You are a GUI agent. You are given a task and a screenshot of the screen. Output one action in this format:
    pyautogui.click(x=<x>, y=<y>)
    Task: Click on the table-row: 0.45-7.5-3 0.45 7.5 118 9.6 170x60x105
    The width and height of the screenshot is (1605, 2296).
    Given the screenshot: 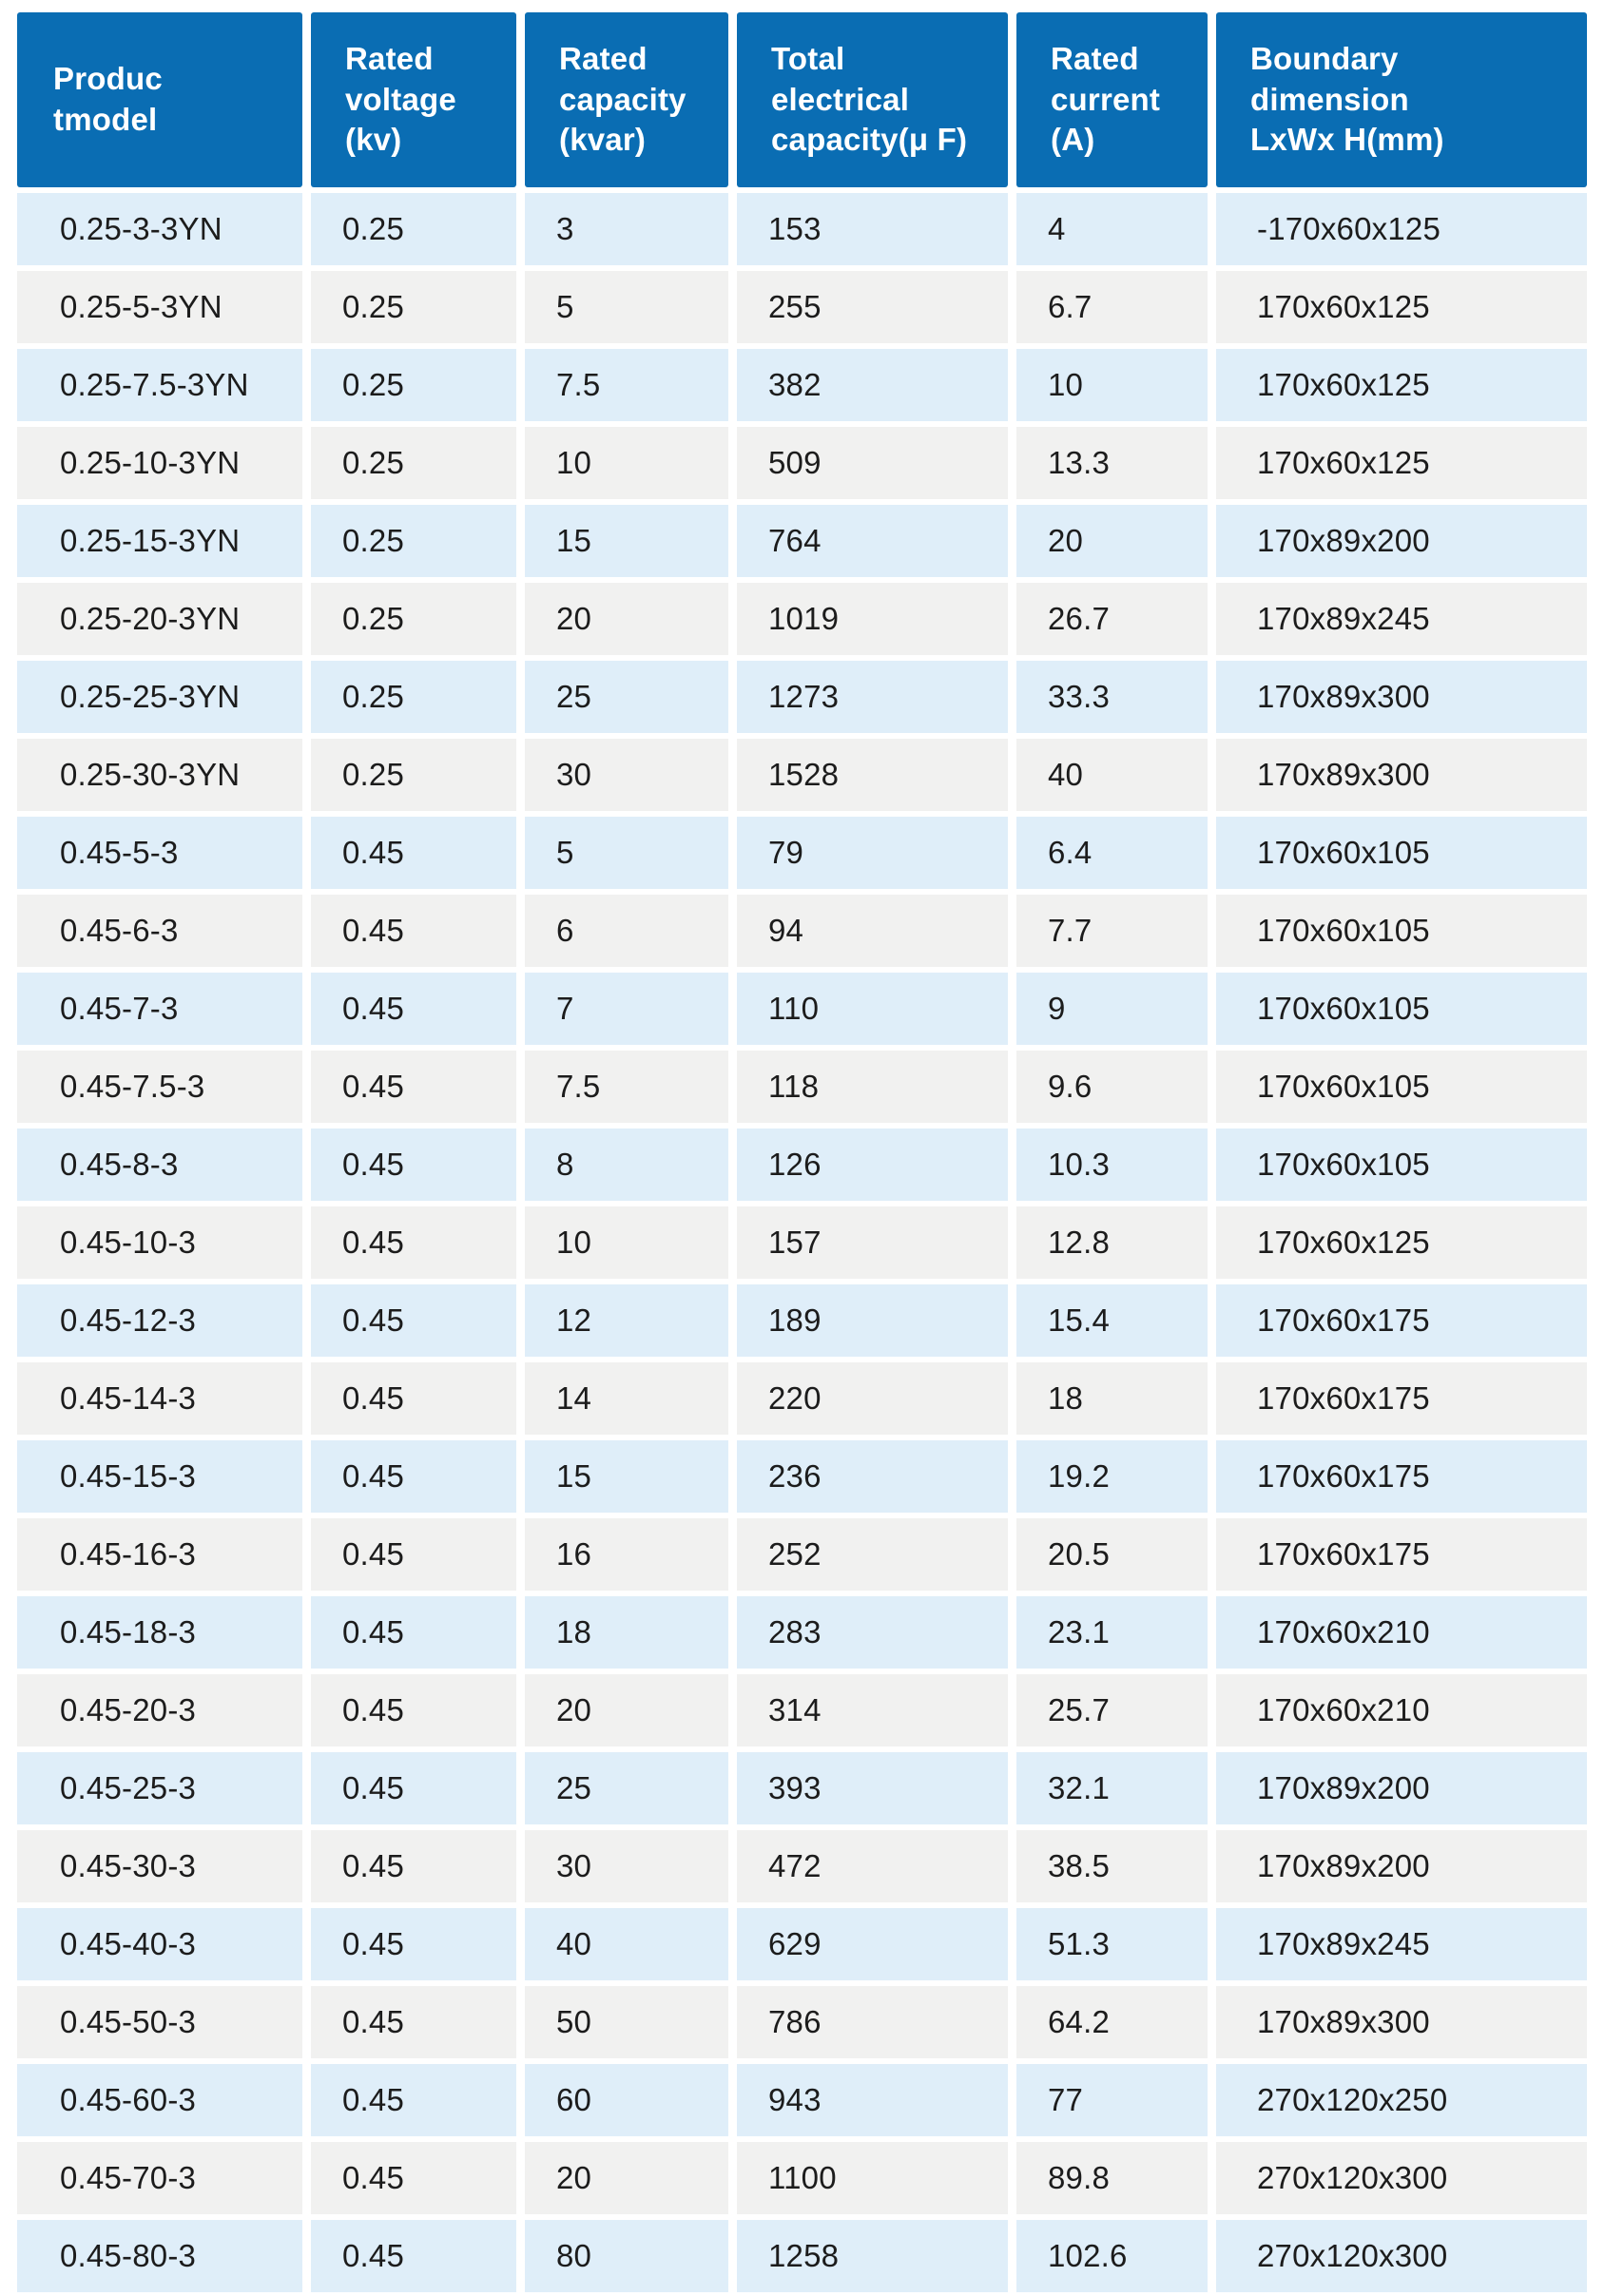 What is the action you would take?
    pyautogui.click(x=802, y=1087)
    